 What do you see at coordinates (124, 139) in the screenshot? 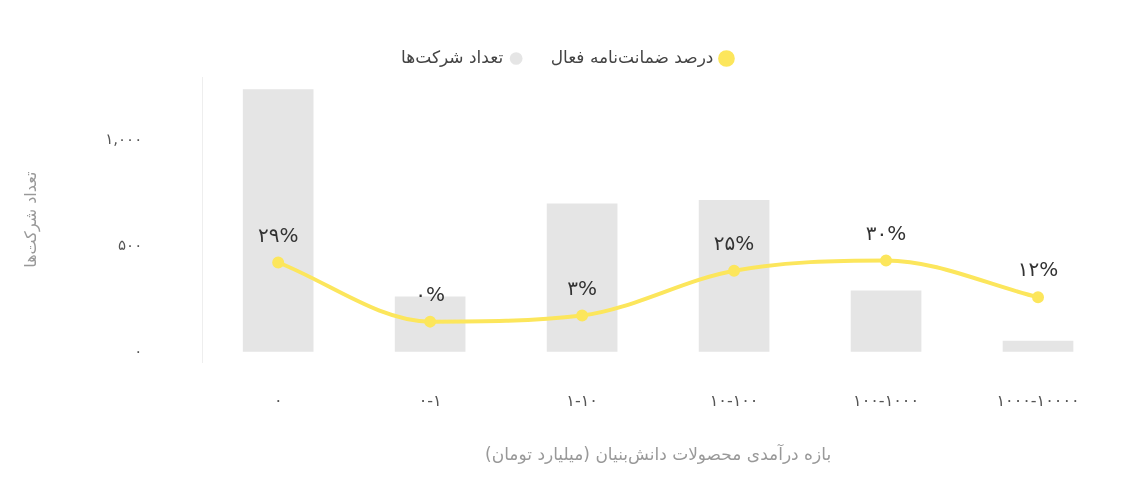
I see `y-tick-label: ۱,۰۰۰` at bounding box center [124, 139].